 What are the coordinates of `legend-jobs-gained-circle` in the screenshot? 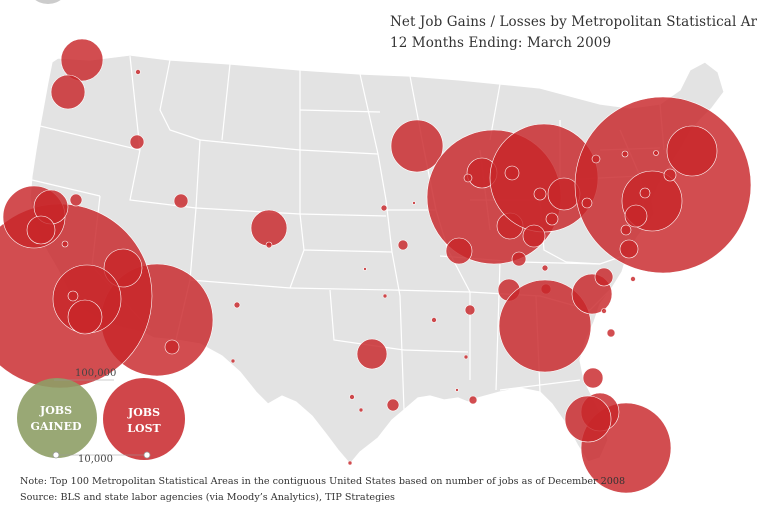 It's located at (57, 418).